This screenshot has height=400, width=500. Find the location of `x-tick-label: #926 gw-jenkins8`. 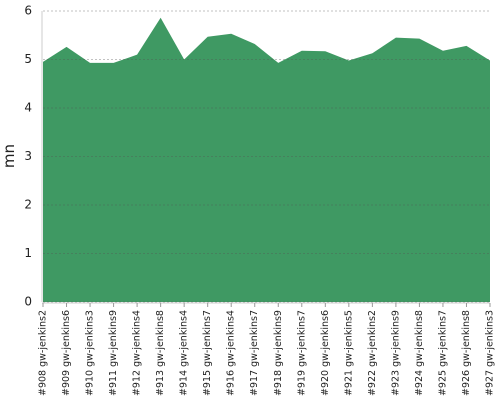

x-tick-label: #926 gw-jenkins8 is located at coordinates (466, 353).